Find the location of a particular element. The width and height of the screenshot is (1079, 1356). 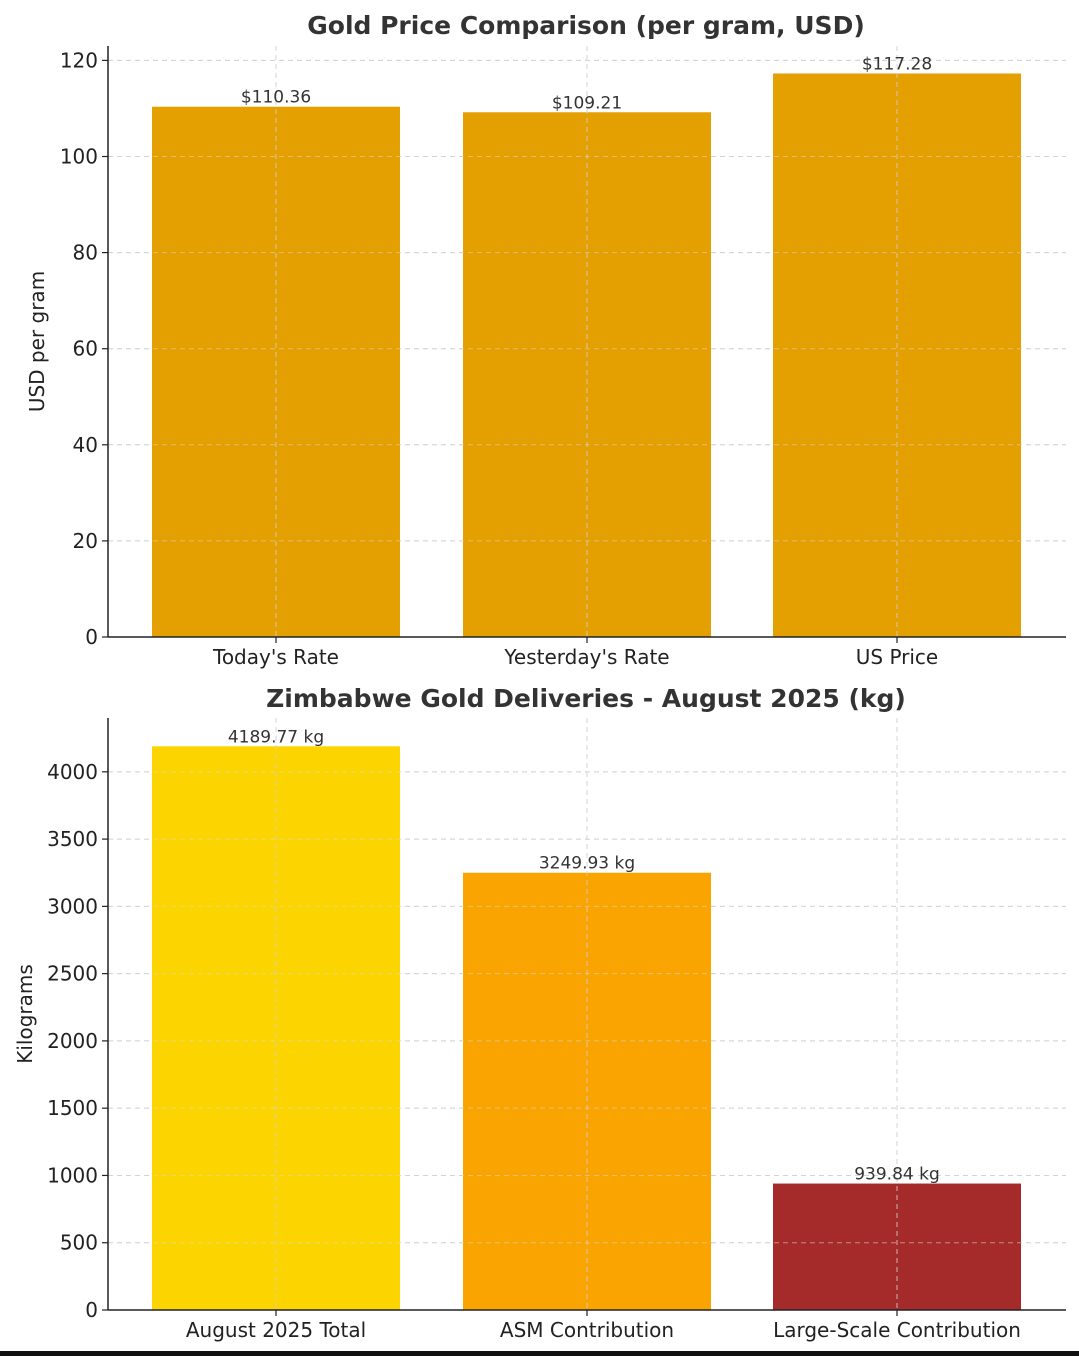

y-tick-label: 4000 is located at coordinates (72, 772).